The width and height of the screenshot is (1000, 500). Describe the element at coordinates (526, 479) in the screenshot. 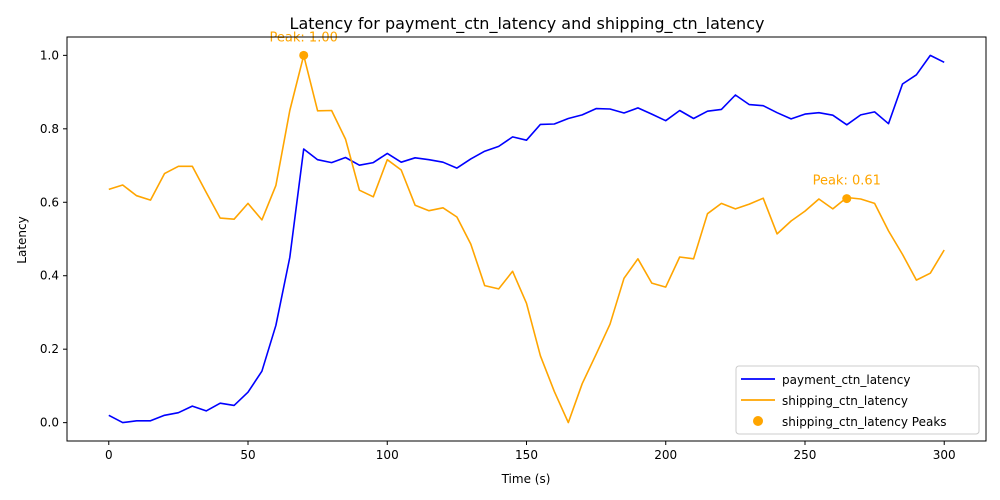

I see `x-axis-label: Time (s)` at that location.